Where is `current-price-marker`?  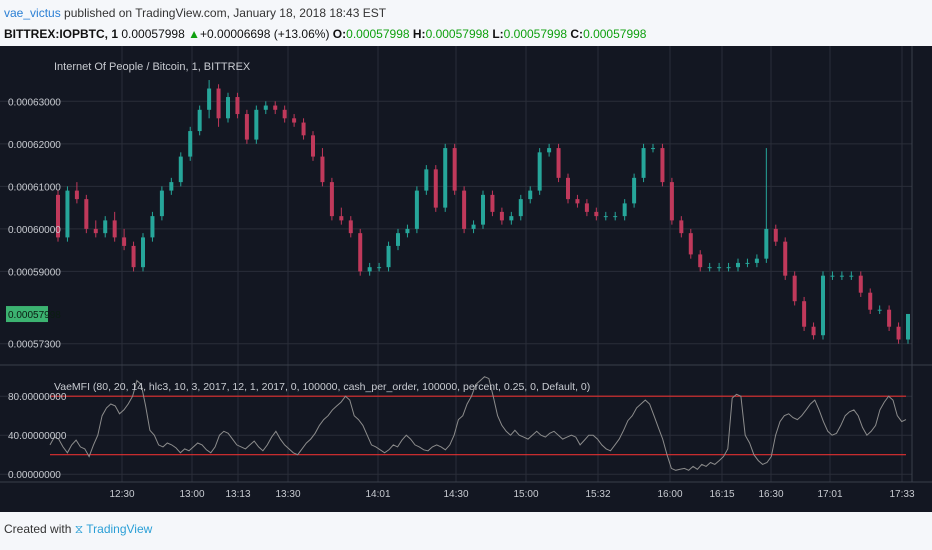
current-price-marker is located at coordinates (27, 314).